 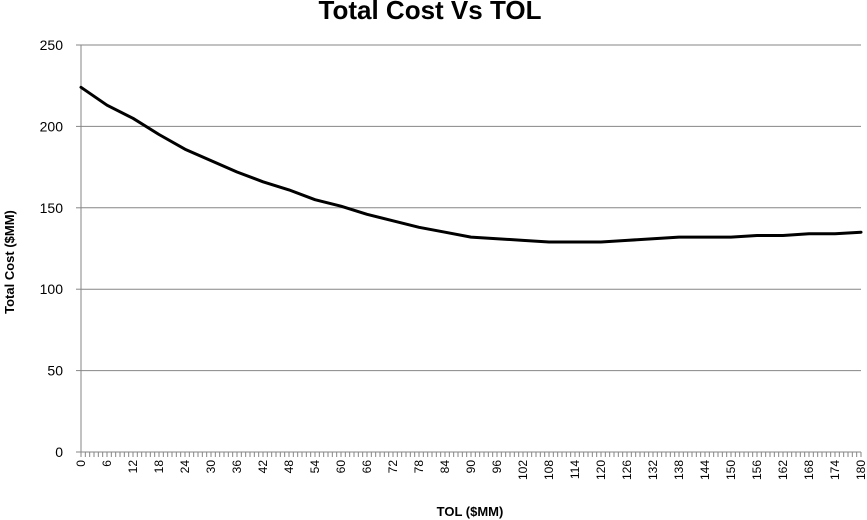 What do you see at coordinates (289, 467) in the screenshot?
I see `x-tick-label: 48` at bounding box center [289, 467].